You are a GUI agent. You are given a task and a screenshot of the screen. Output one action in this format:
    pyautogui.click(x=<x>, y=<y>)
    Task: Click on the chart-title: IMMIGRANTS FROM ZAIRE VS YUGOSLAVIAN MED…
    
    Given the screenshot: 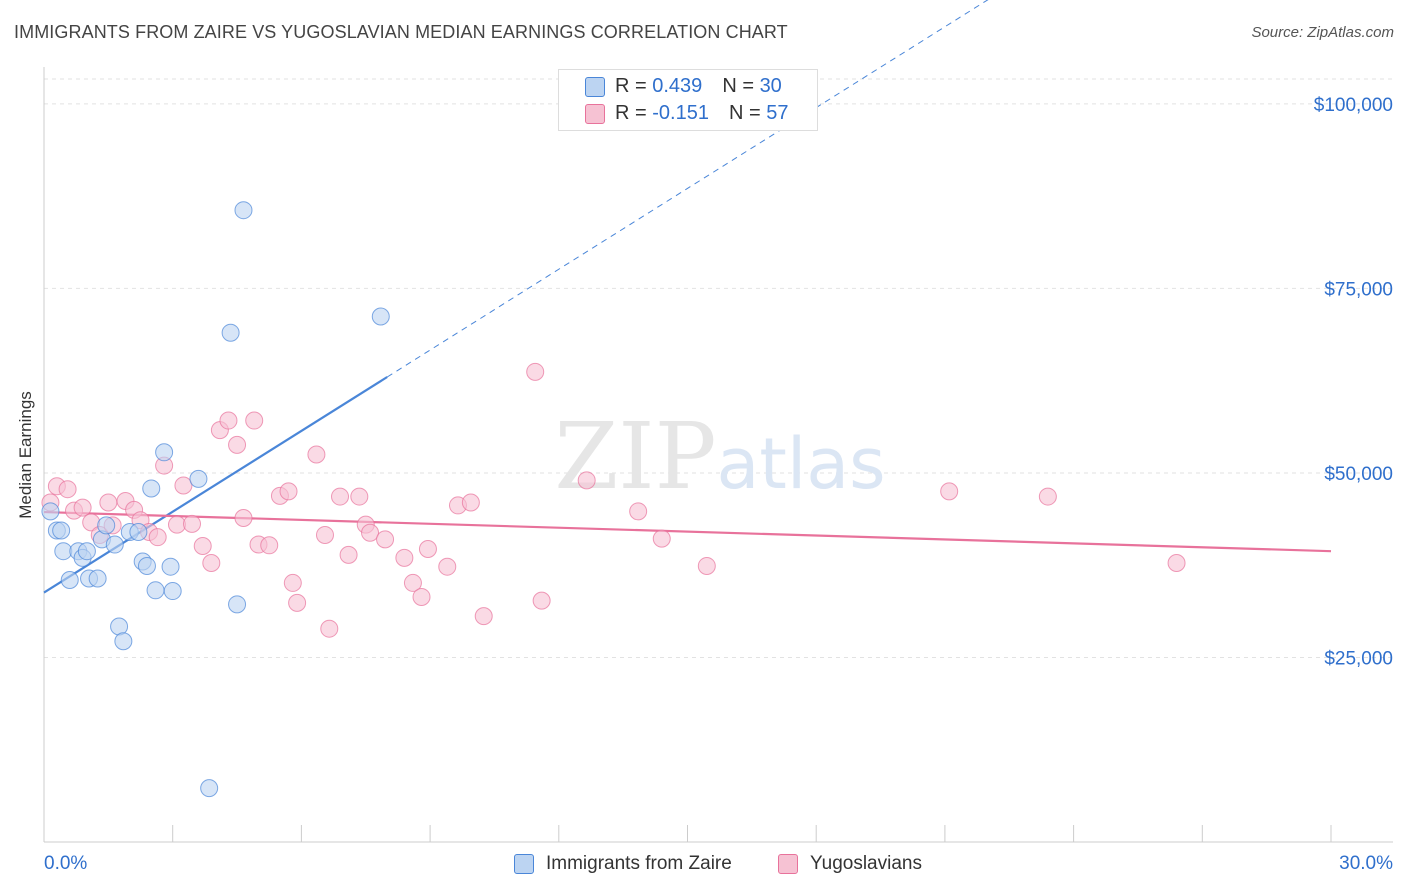 What is the action you would take?
    pyautogui.click(x=401, y=32)
    